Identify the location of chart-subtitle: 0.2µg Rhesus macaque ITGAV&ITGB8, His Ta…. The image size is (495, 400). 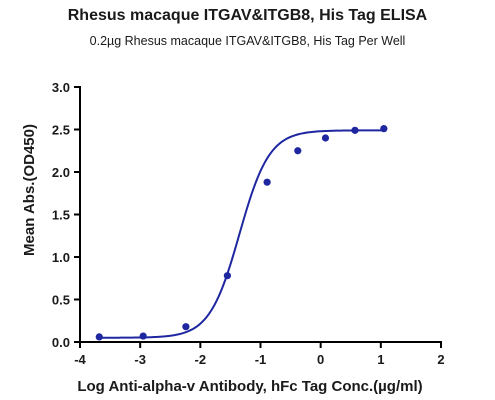
(248, 41).